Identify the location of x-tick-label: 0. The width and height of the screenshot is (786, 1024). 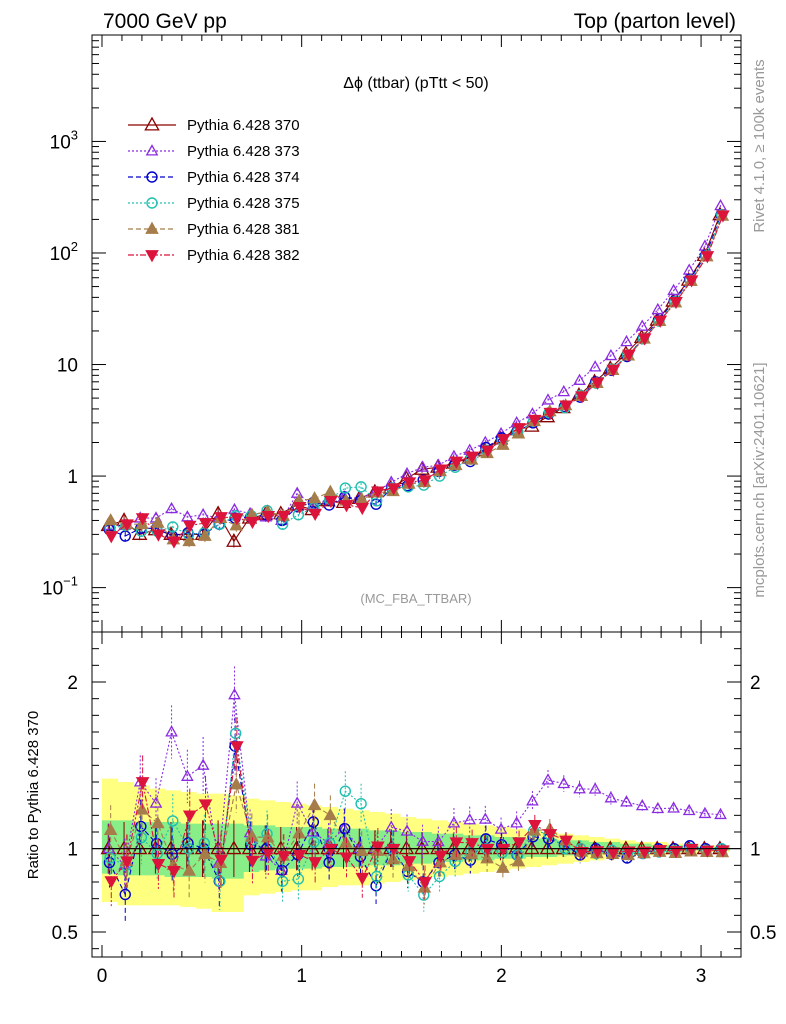
(102, 976).